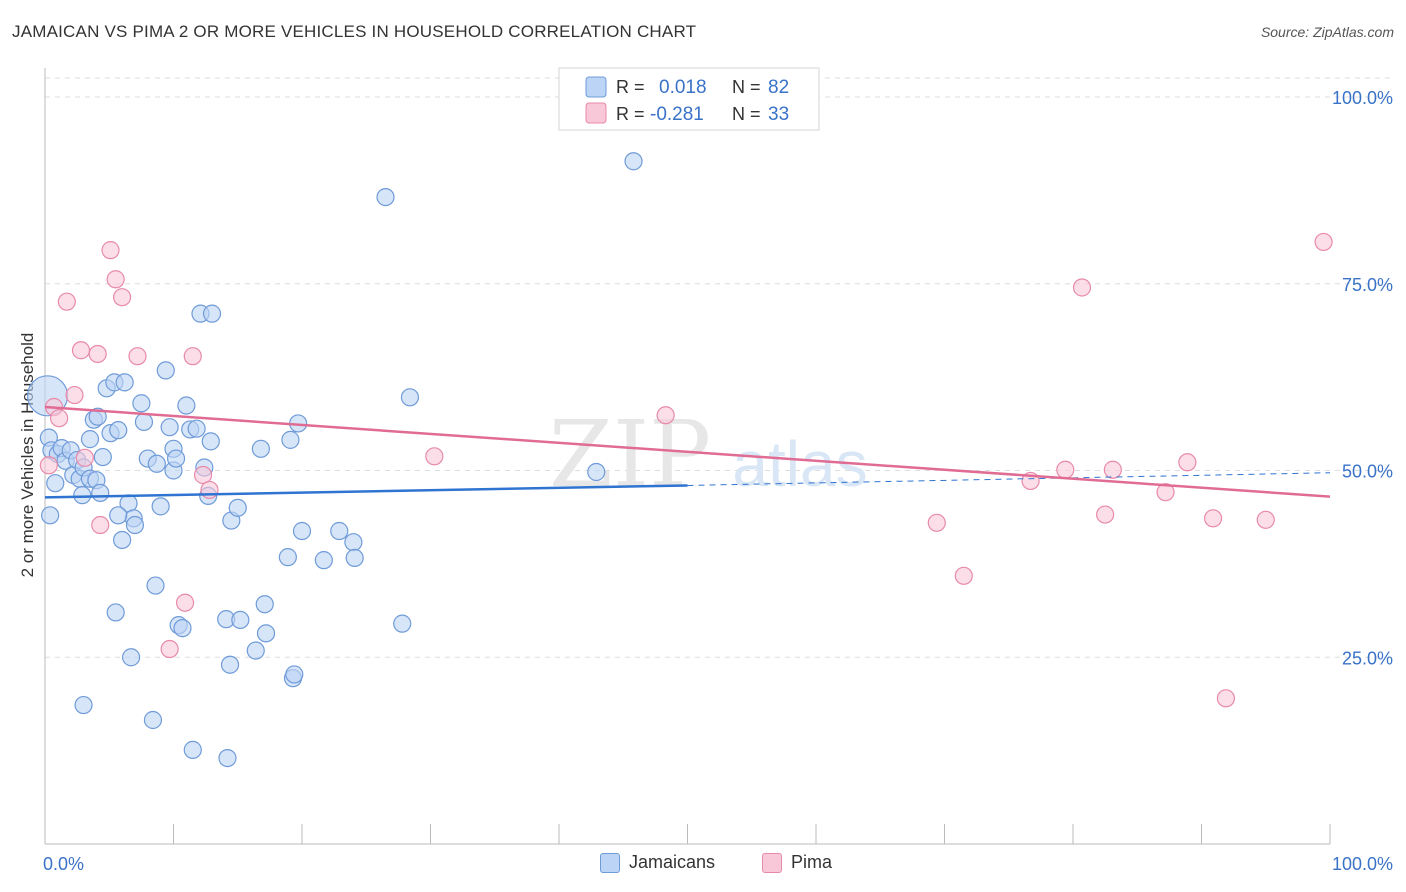  What do you see at coordinates (718, 864) in the screenshot?
I see `x-tick-labels: 0.0% 100.0%` at bounding box center [718, 864].